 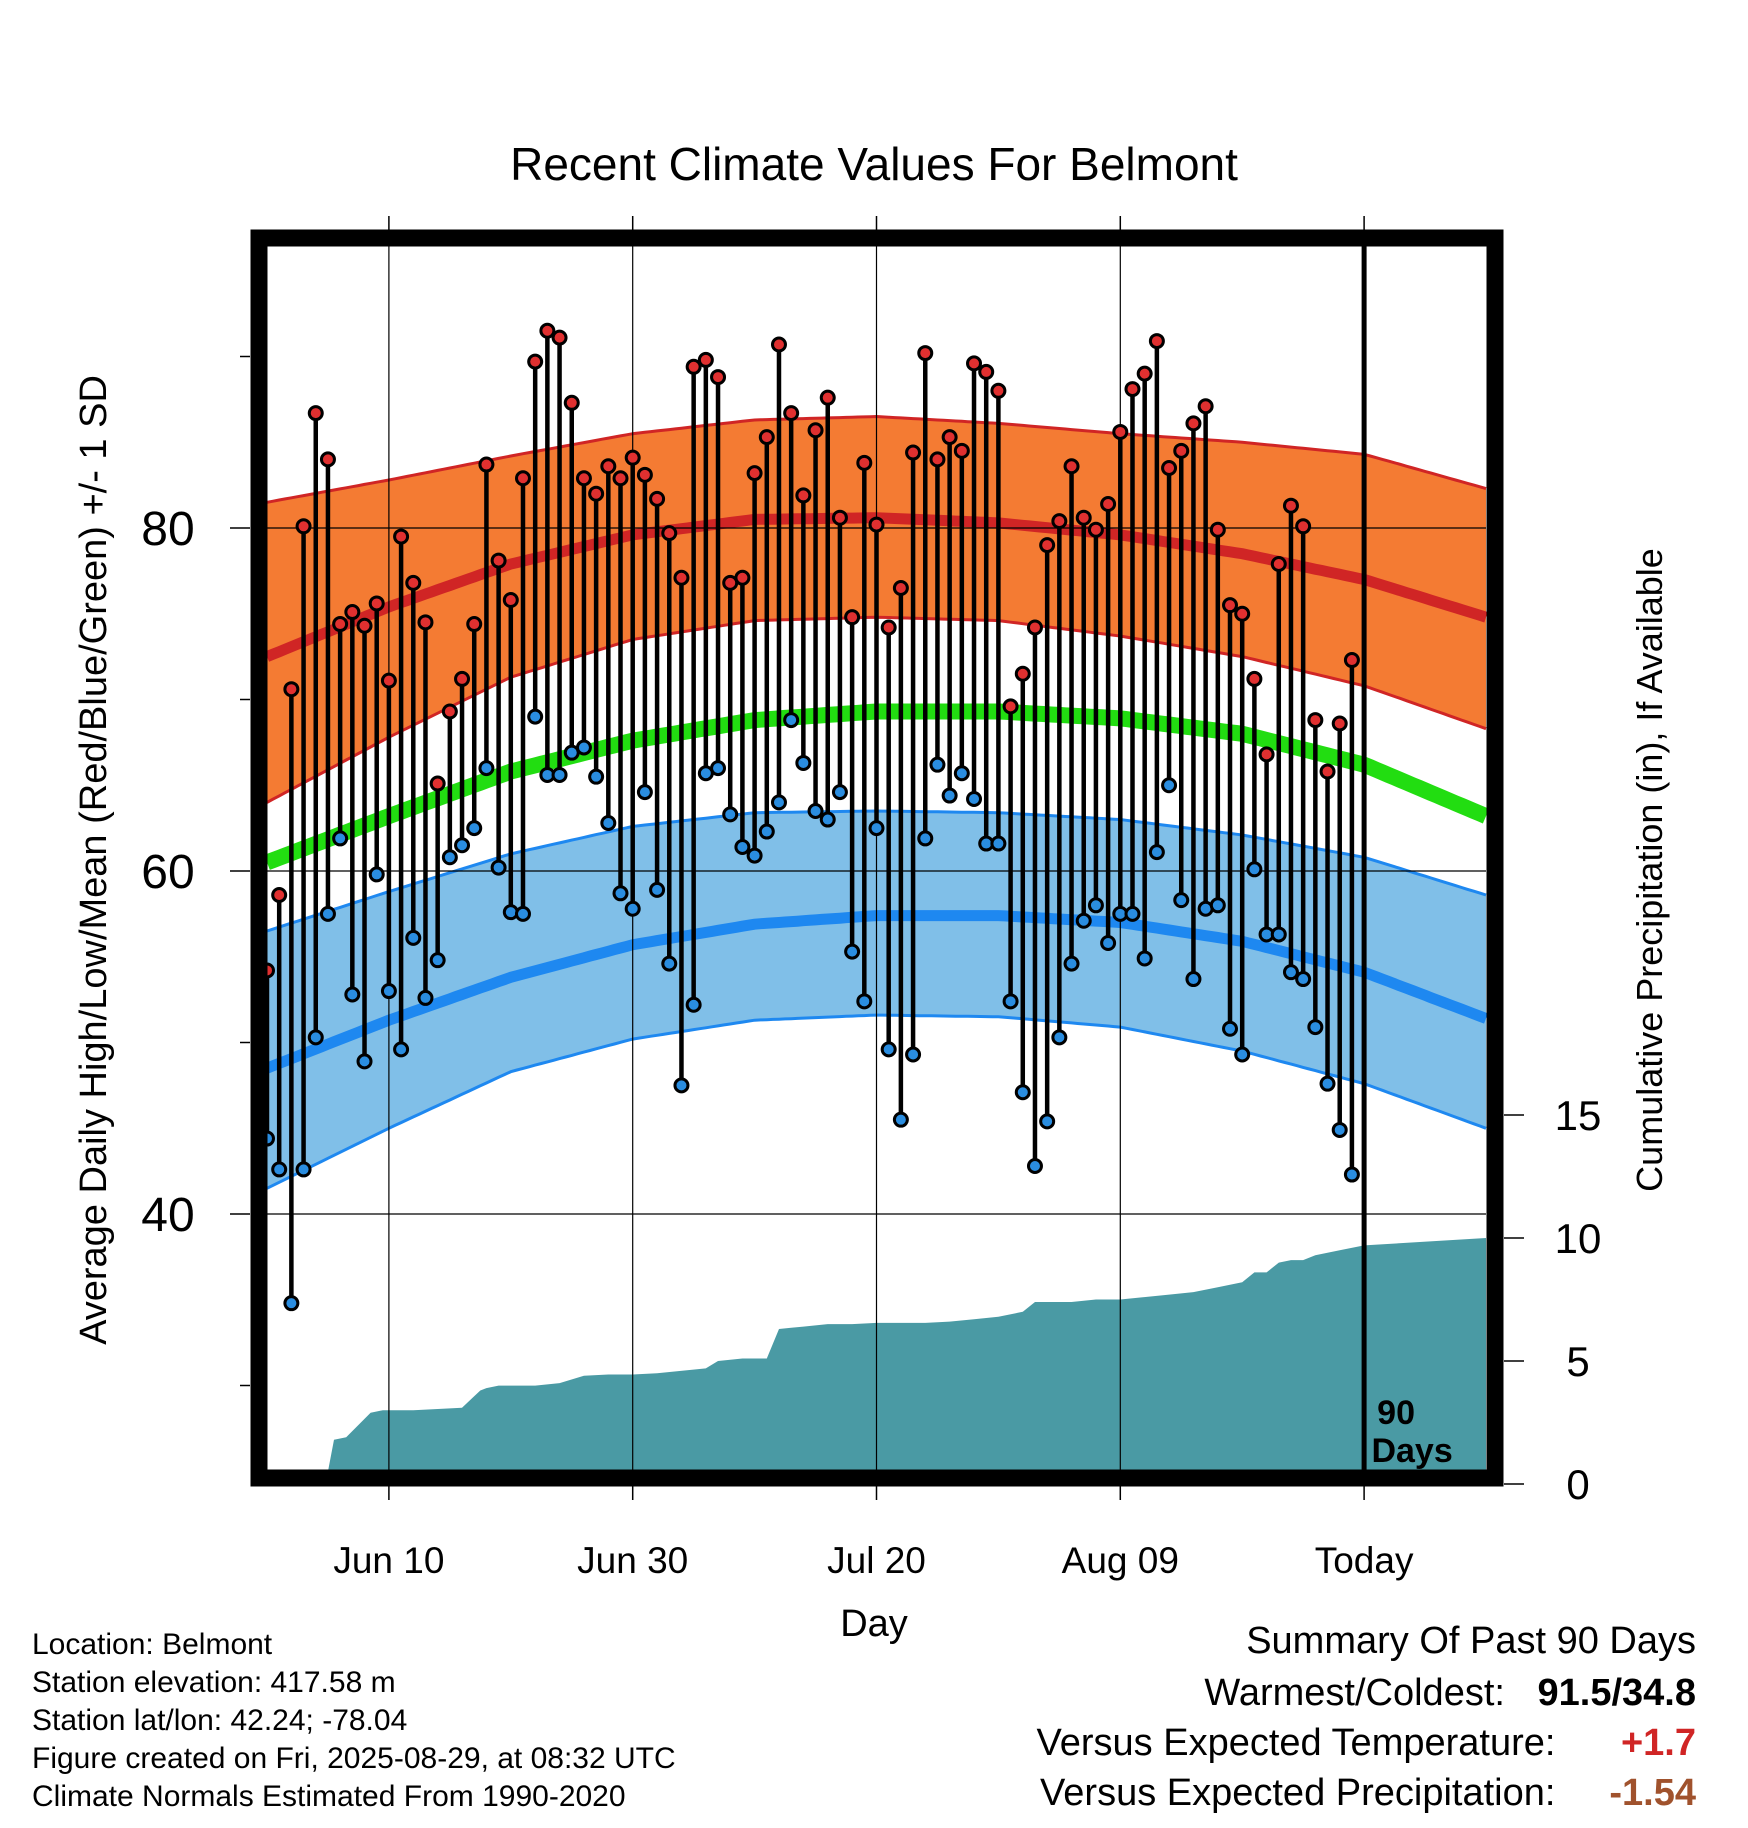 What do you see at coordinates (214, 1682) in the screenshot?
I see `info-elevation: Station elevation: 417.58 m` at bounding box center [214, 1682].